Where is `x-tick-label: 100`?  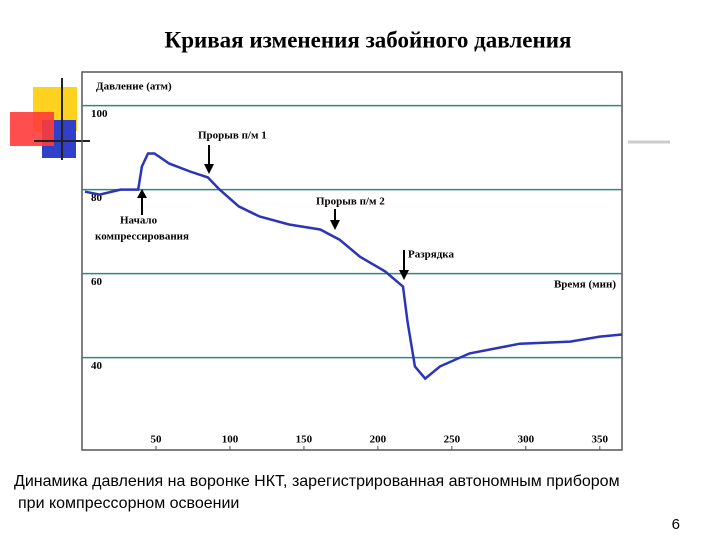
x-tick-label: 100 is located at coordinates (230, 440).